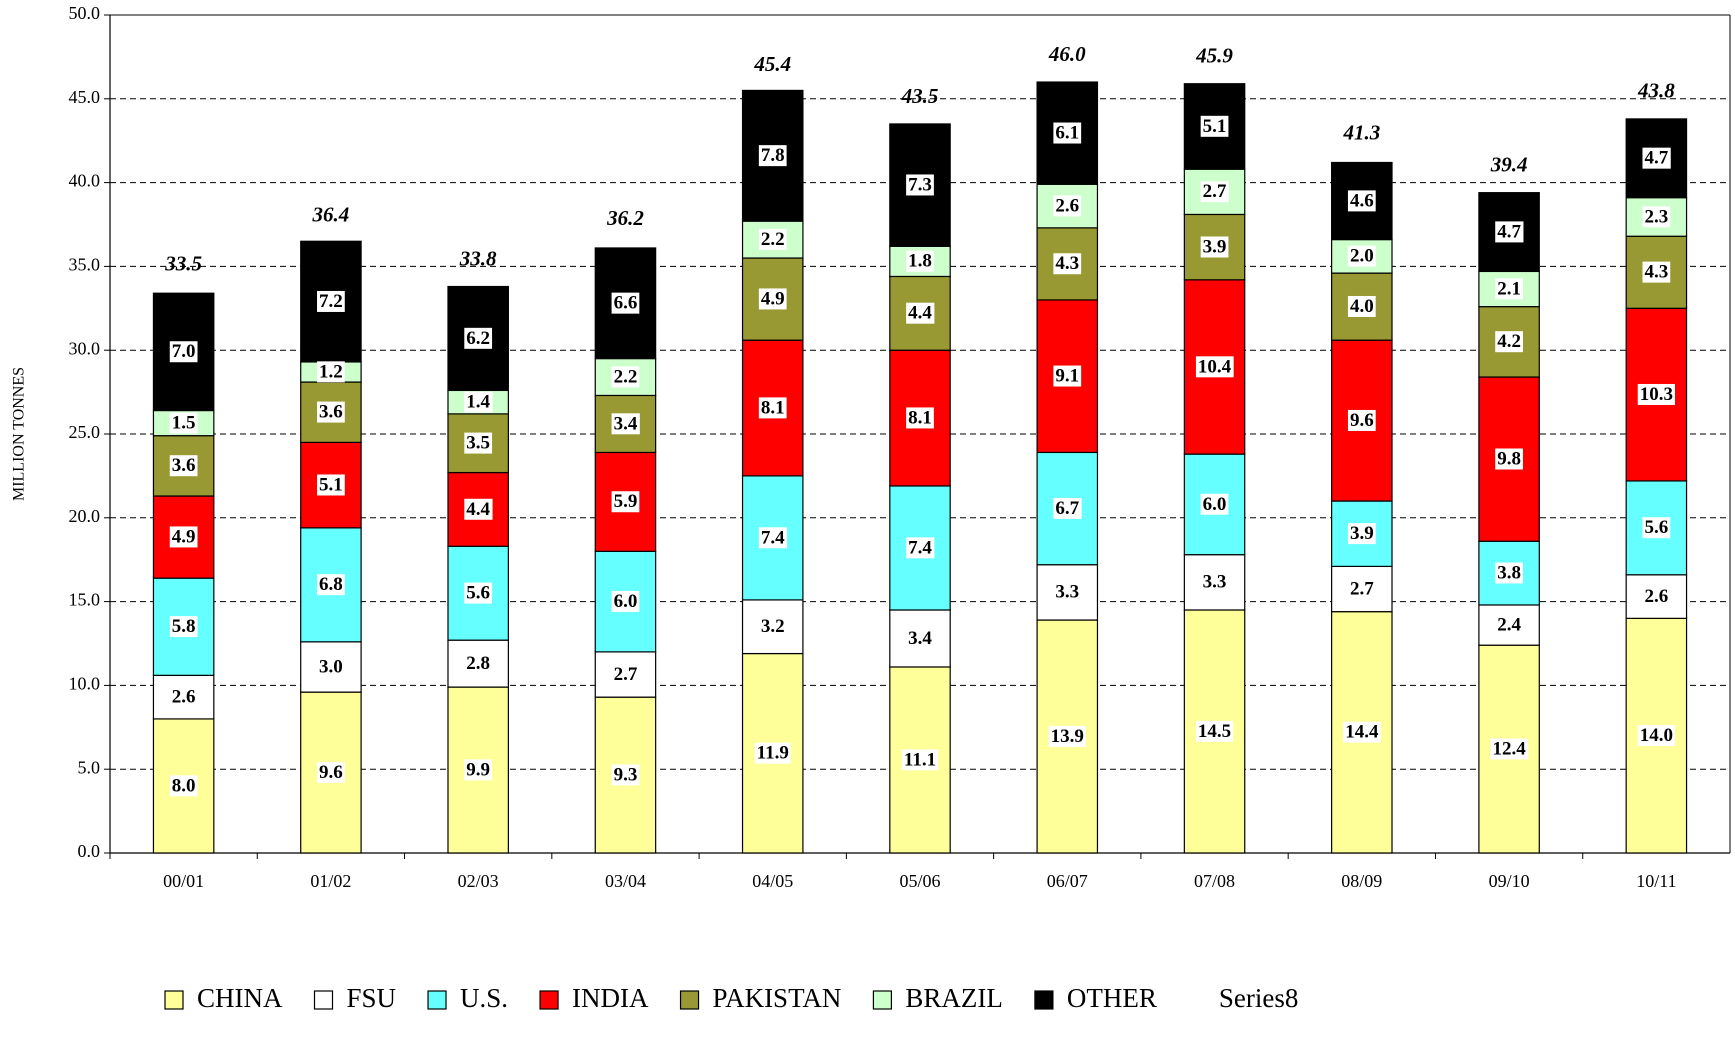 Image resolution: width=1735 pixels, height=1043 pixels. I want to click on x-tick-label: 07/08, so click(1214, 881).